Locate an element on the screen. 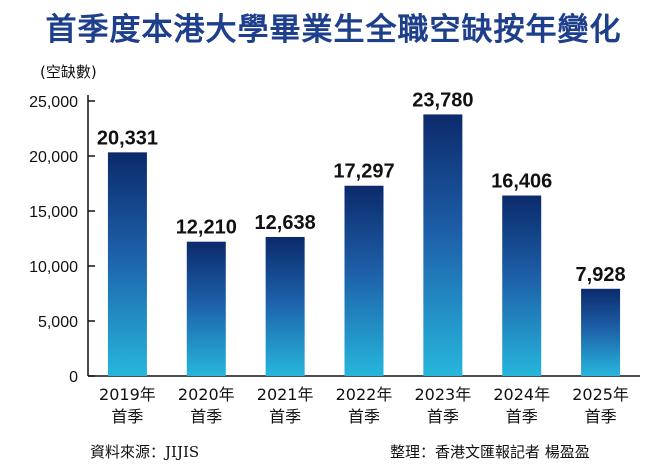  x-tick-label: 2021年 is located at coordinates (285, 394).